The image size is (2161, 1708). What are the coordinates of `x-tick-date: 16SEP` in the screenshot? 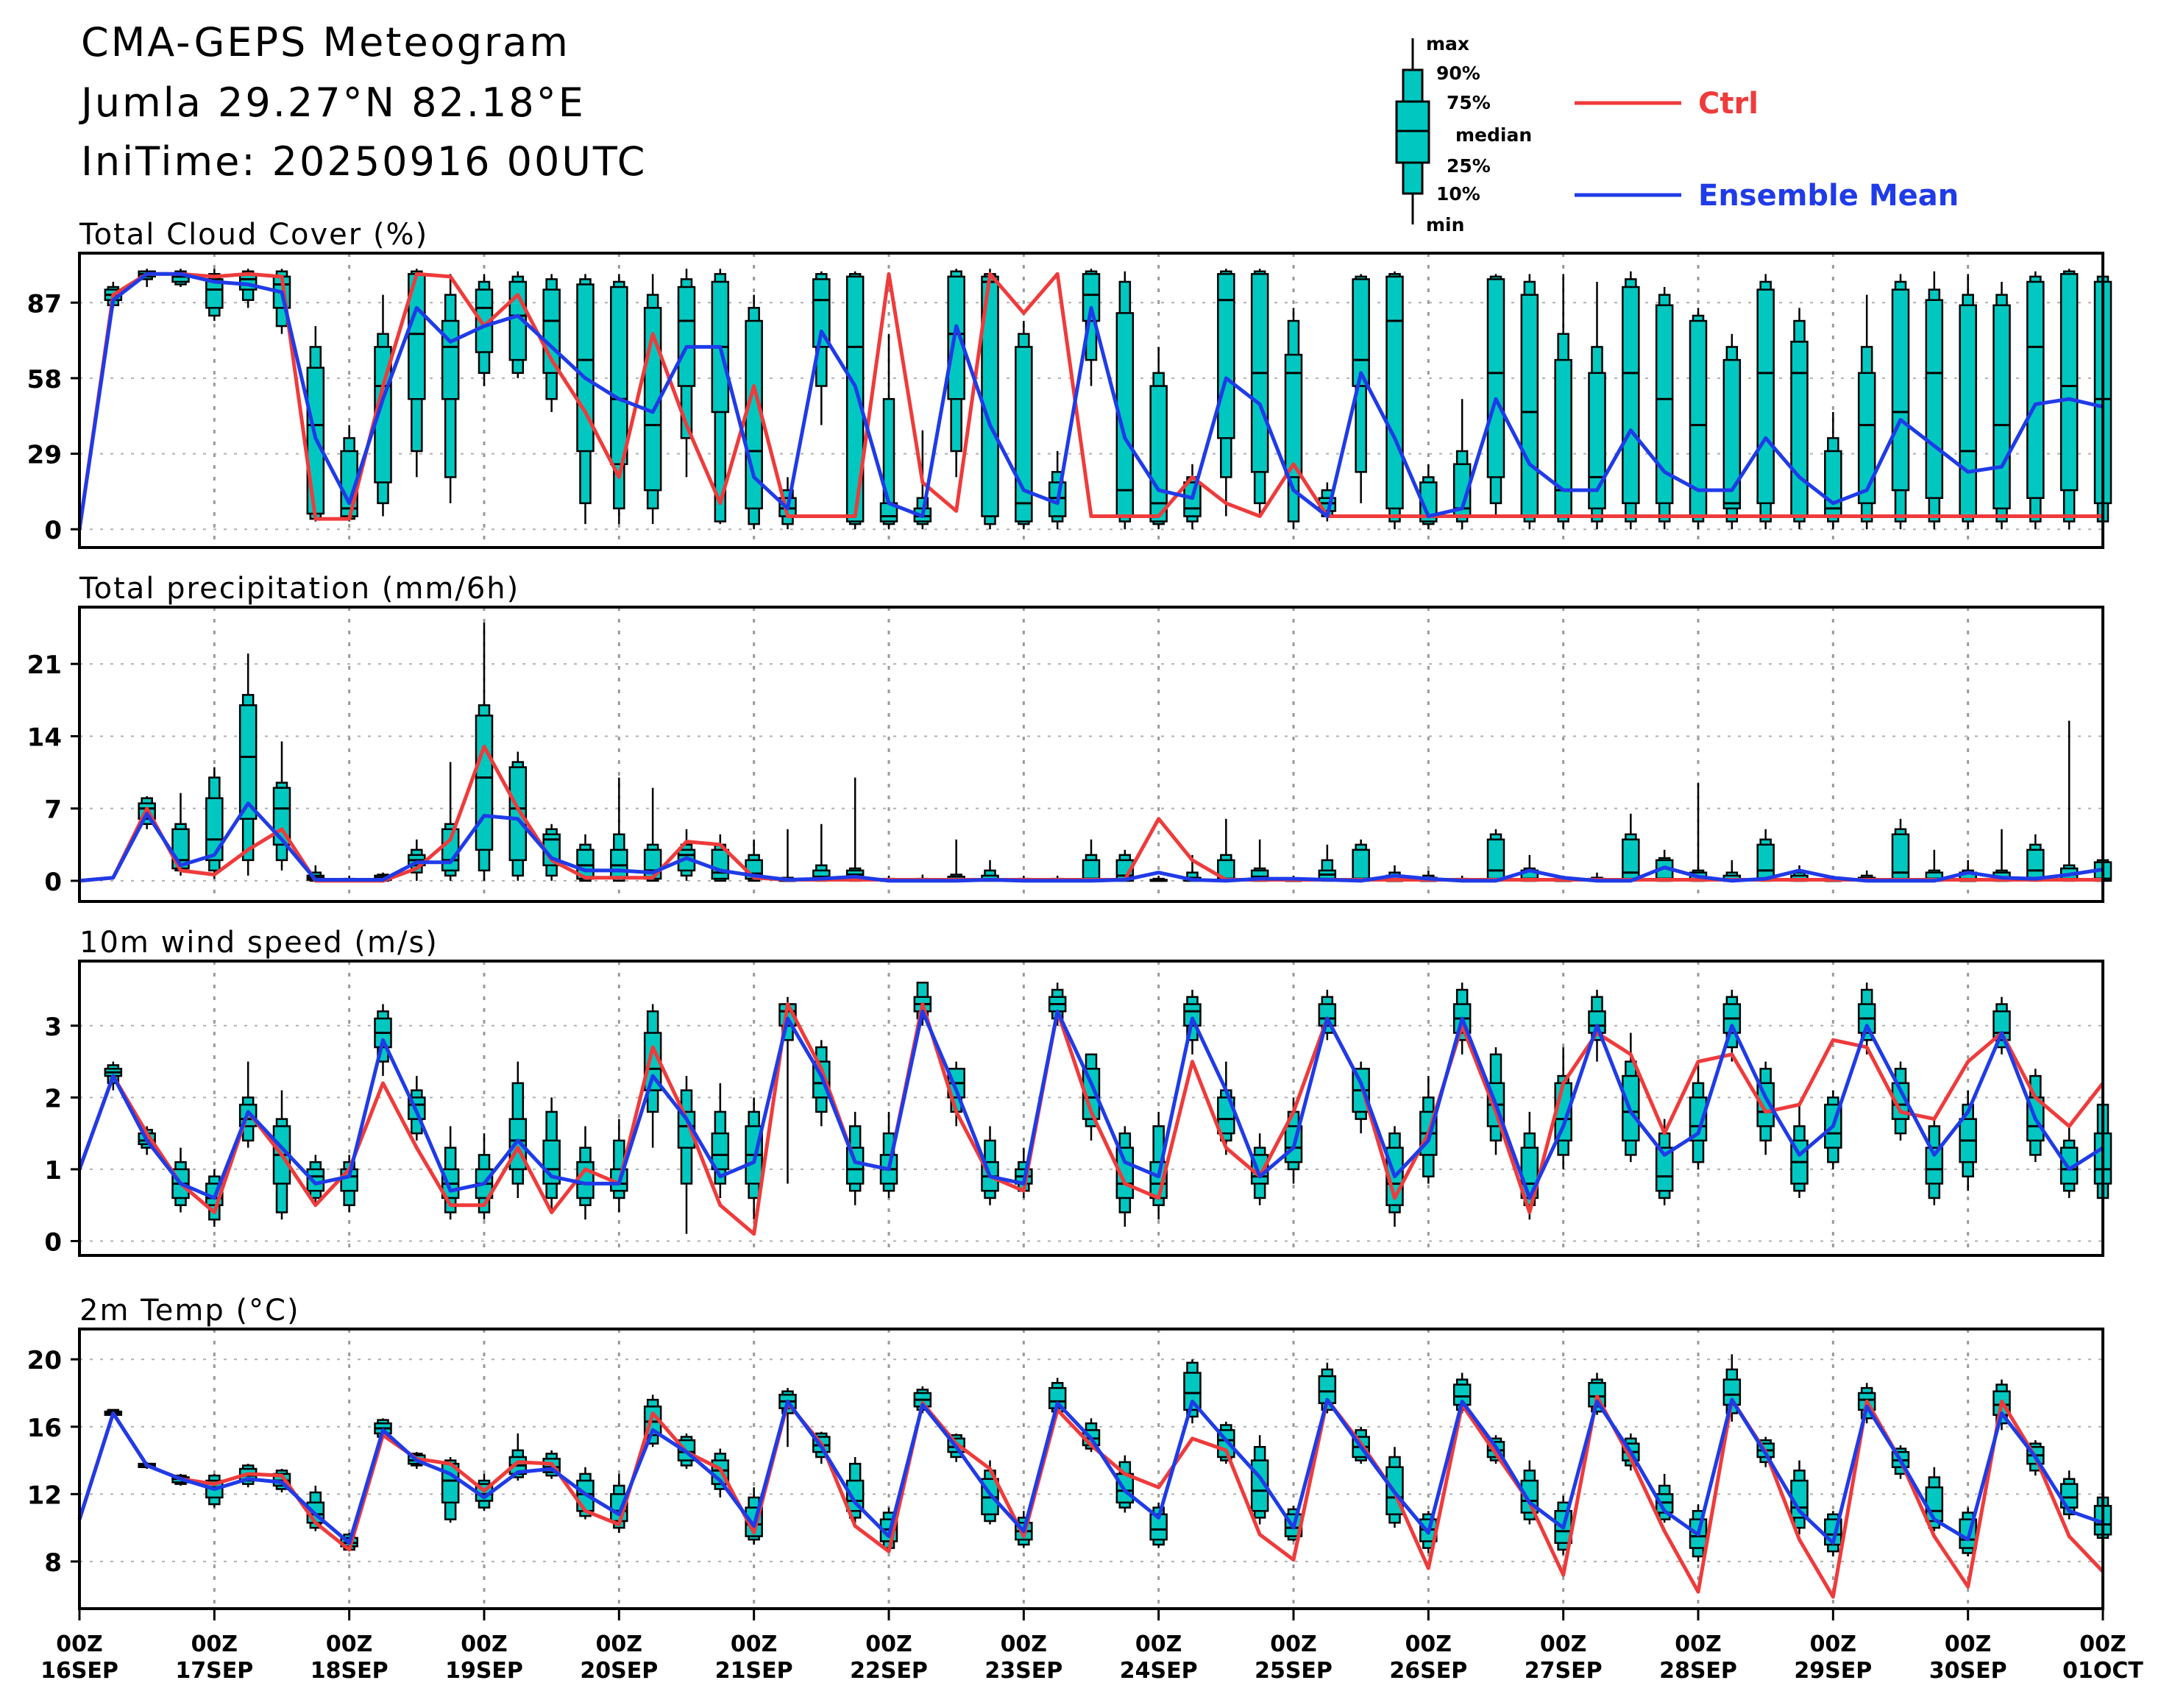 It's located at (79, 1671).